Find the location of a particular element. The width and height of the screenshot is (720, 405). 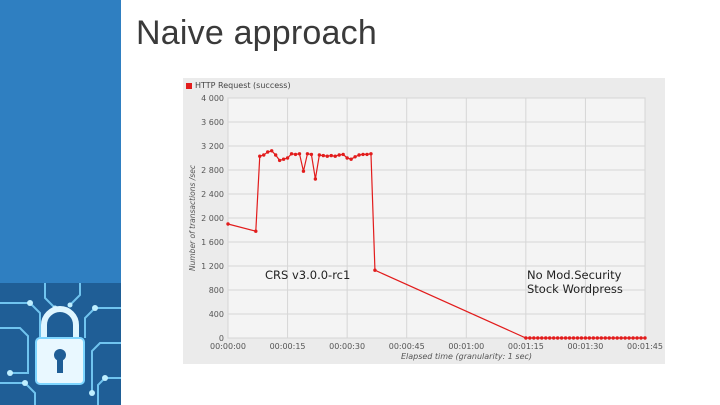

x-tick-label: 00:01:15 is located at coordinates (526, 346).